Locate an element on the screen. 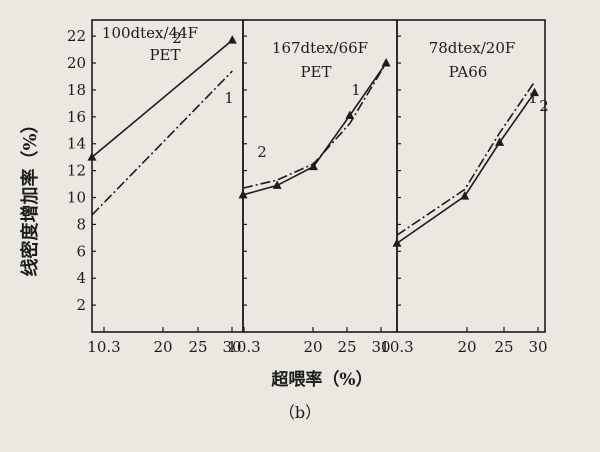 The image size is (600, 452). panel-2-x-tick-label: 25 is located at coordinates (346, 347).